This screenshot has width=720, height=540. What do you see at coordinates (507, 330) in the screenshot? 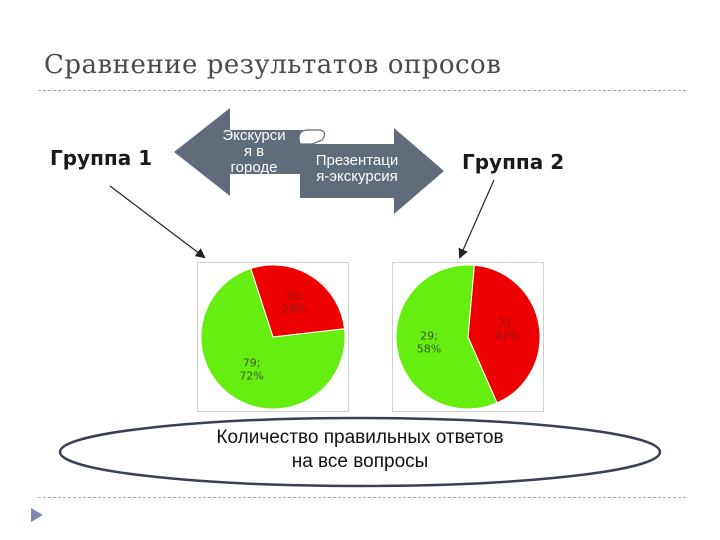
I see `pie-slice-label: 21; 42%` at bounding box center [507, 330].